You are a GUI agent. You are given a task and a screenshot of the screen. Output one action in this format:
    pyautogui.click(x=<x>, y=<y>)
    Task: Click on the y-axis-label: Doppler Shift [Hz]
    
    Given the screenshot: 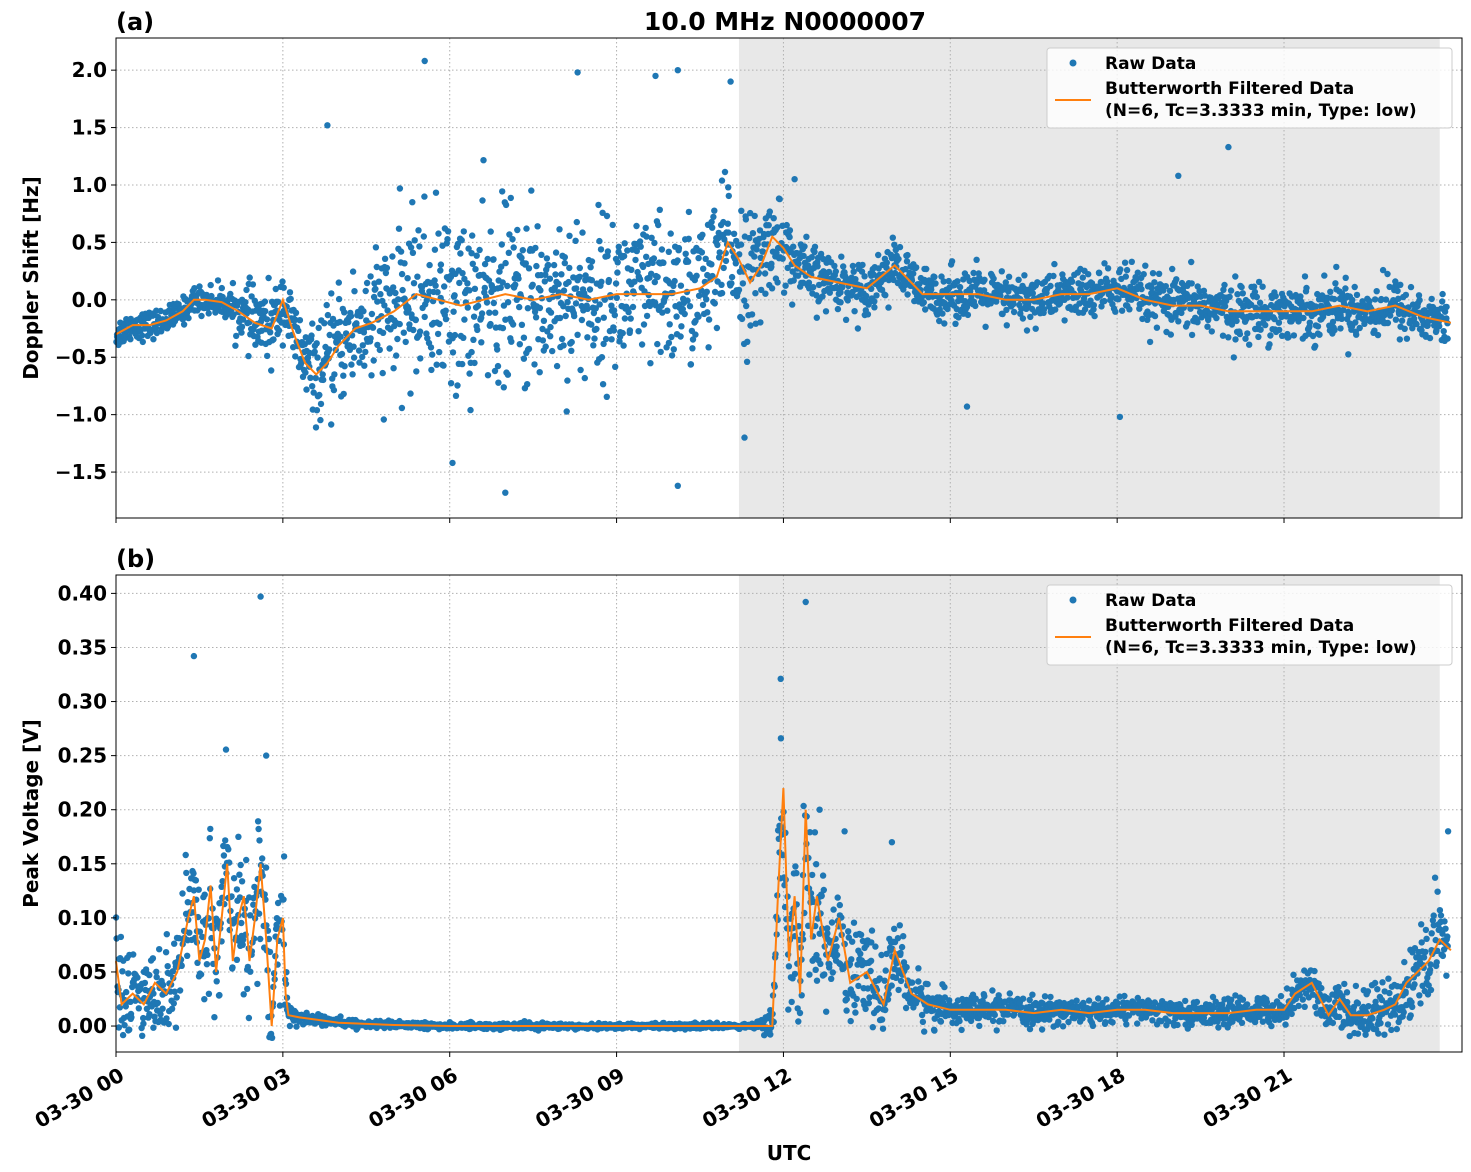 What is the action you would take?
    pyautogui.click(x=31, y=278)
    